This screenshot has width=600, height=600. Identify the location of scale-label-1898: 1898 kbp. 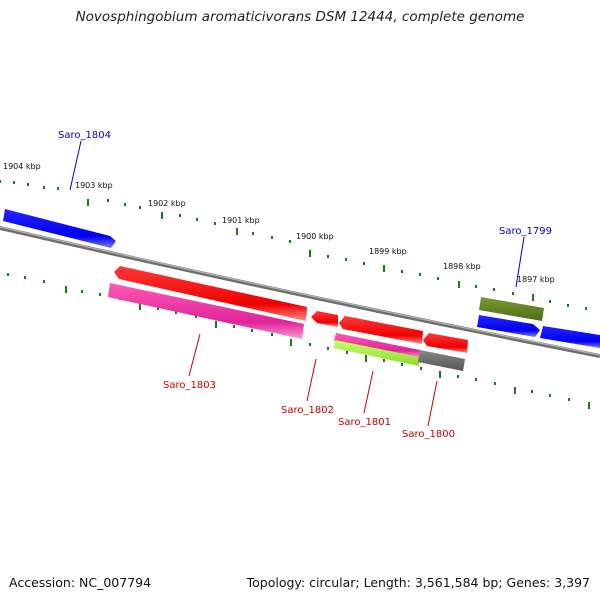
(462, 266).